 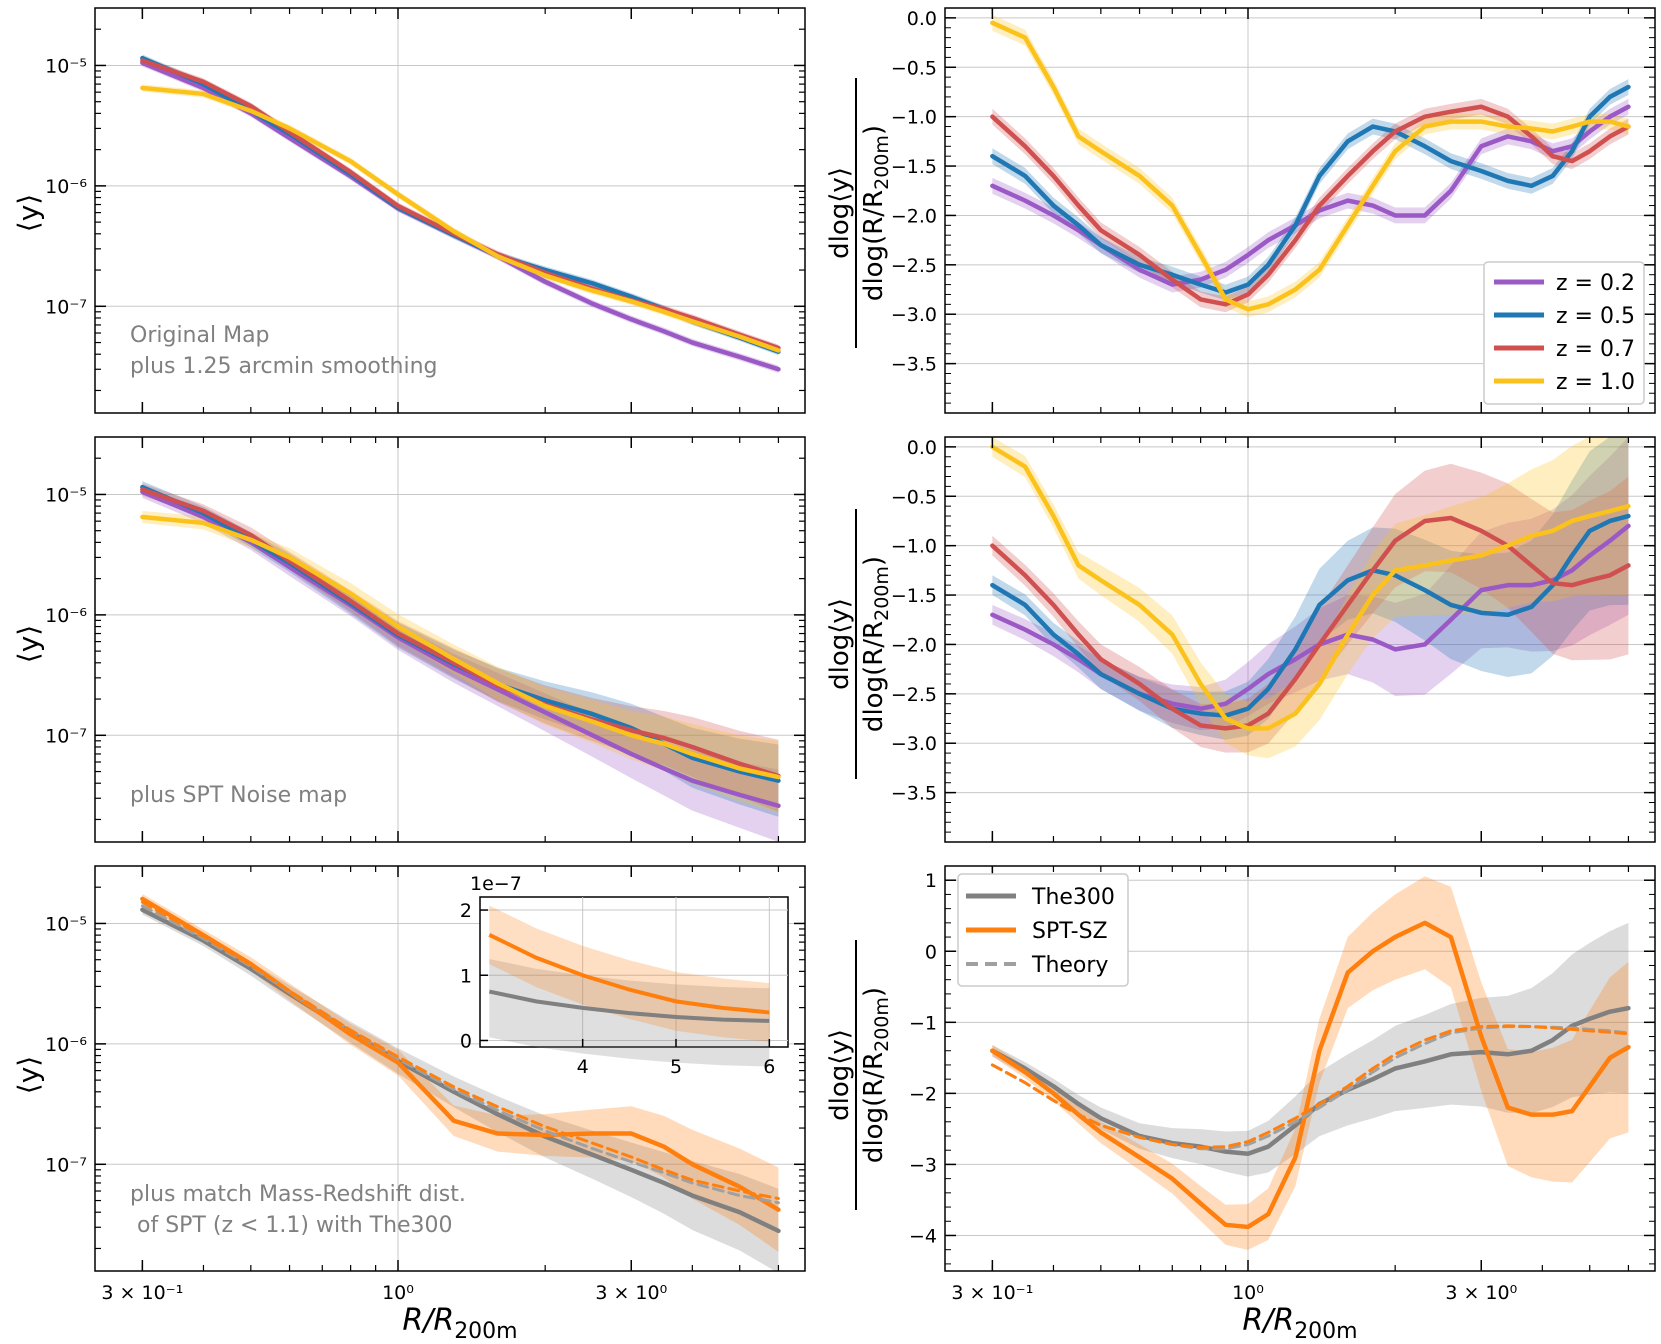 I want to click on inset-x-tick-label: 5, so click(x=676, y=1067).